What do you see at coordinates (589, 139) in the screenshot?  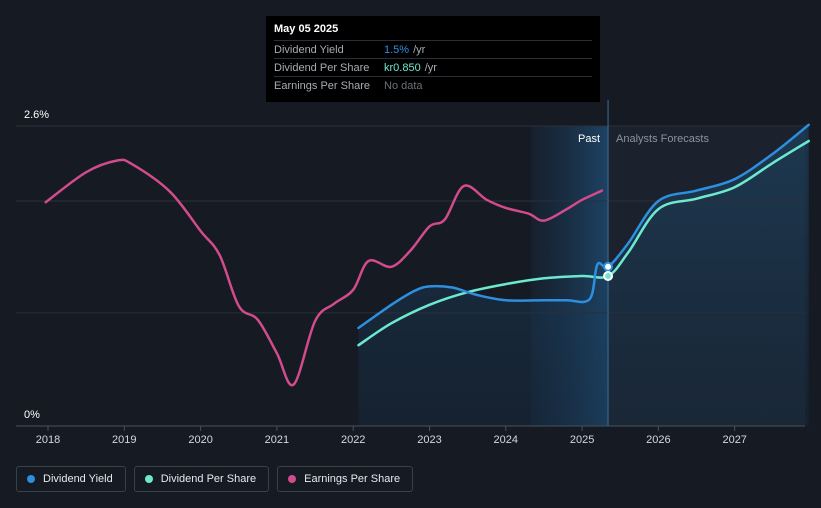 I see `past-label: Past` at bounding box center [589, 139].